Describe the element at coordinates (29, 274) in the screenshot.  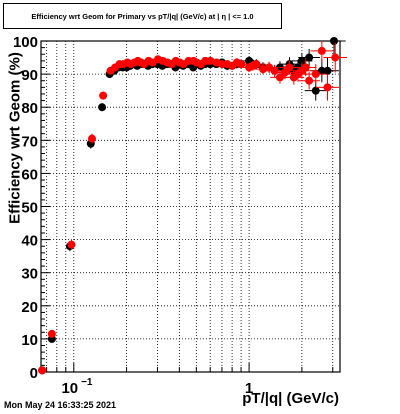
I see `y-tick-label: 30` at that location.